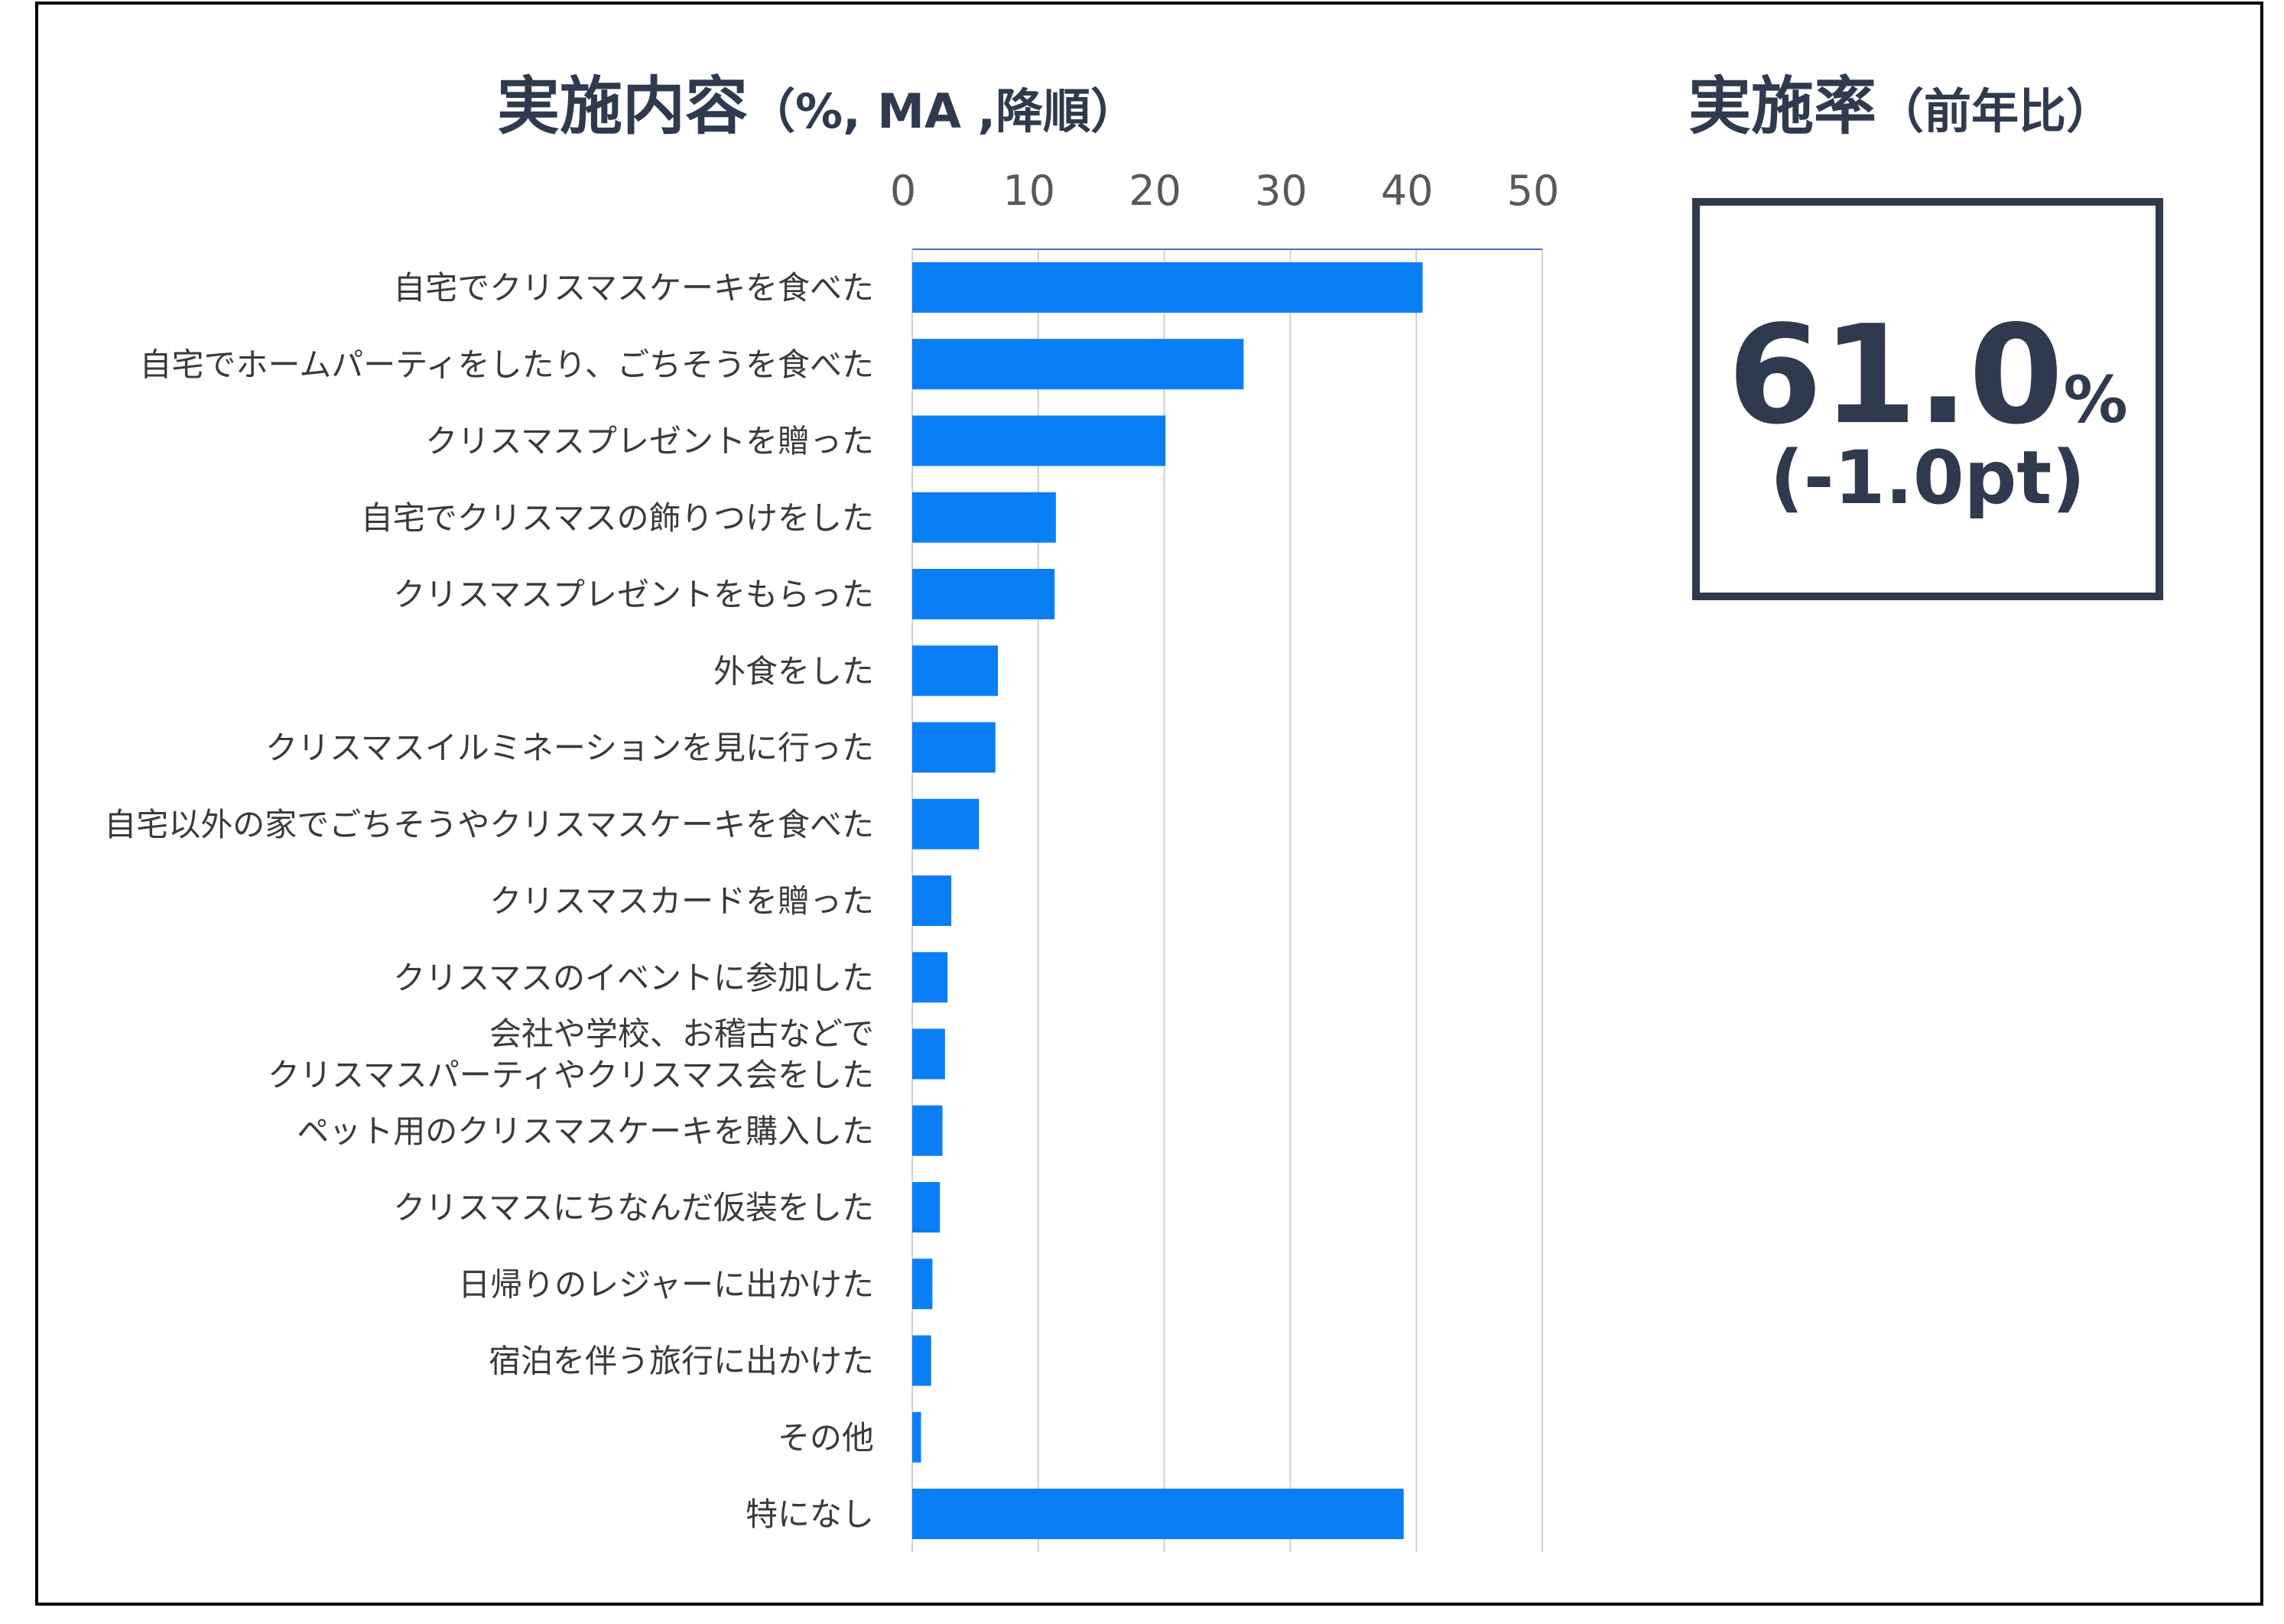 This screenshot has width=2284, height=1624. I want to click on chart-title-sub: （%, MA ,降順）, so click(943, 111).